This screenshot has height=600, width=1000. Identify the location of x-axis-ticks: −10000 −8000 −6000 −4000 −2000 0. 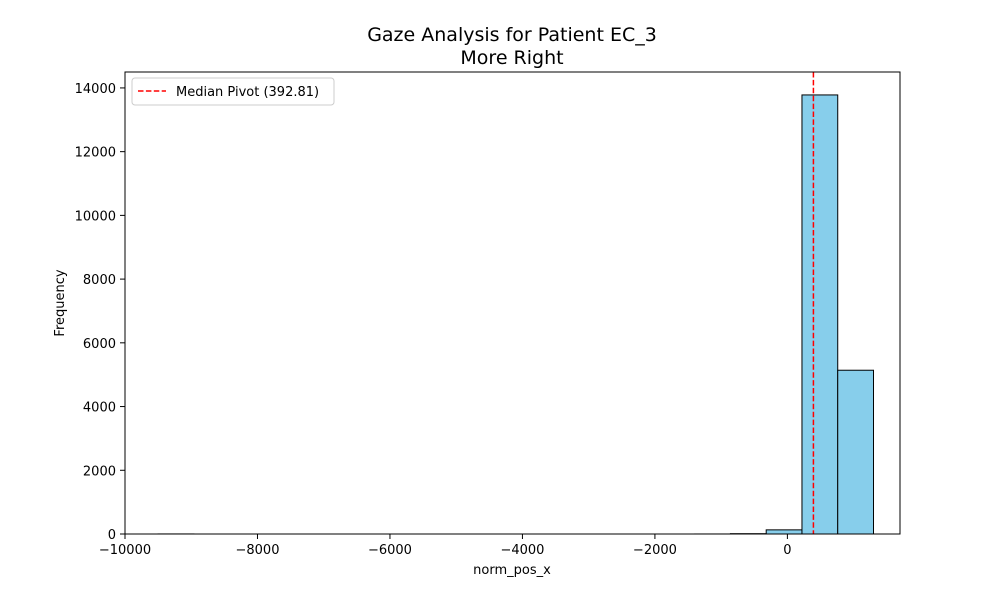
(445, 546).